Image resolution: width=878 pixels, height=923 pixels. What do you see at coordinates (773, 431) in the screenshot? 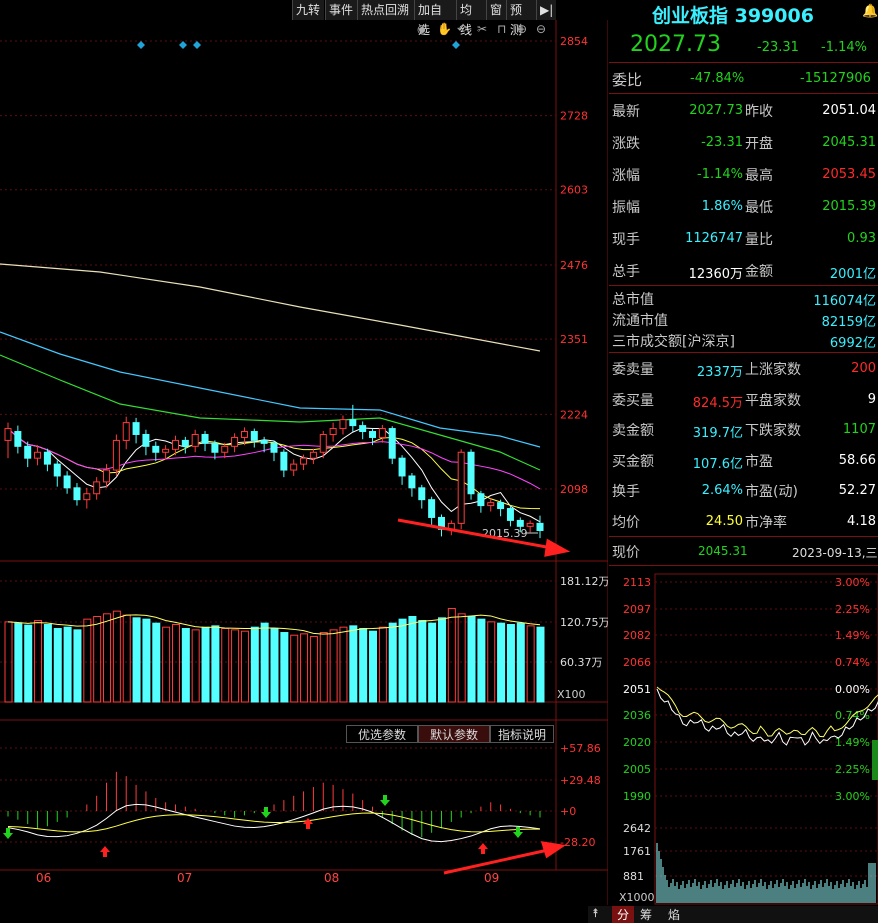
I see `stat-label: 下跌家数` at bounding box center [773, 431].